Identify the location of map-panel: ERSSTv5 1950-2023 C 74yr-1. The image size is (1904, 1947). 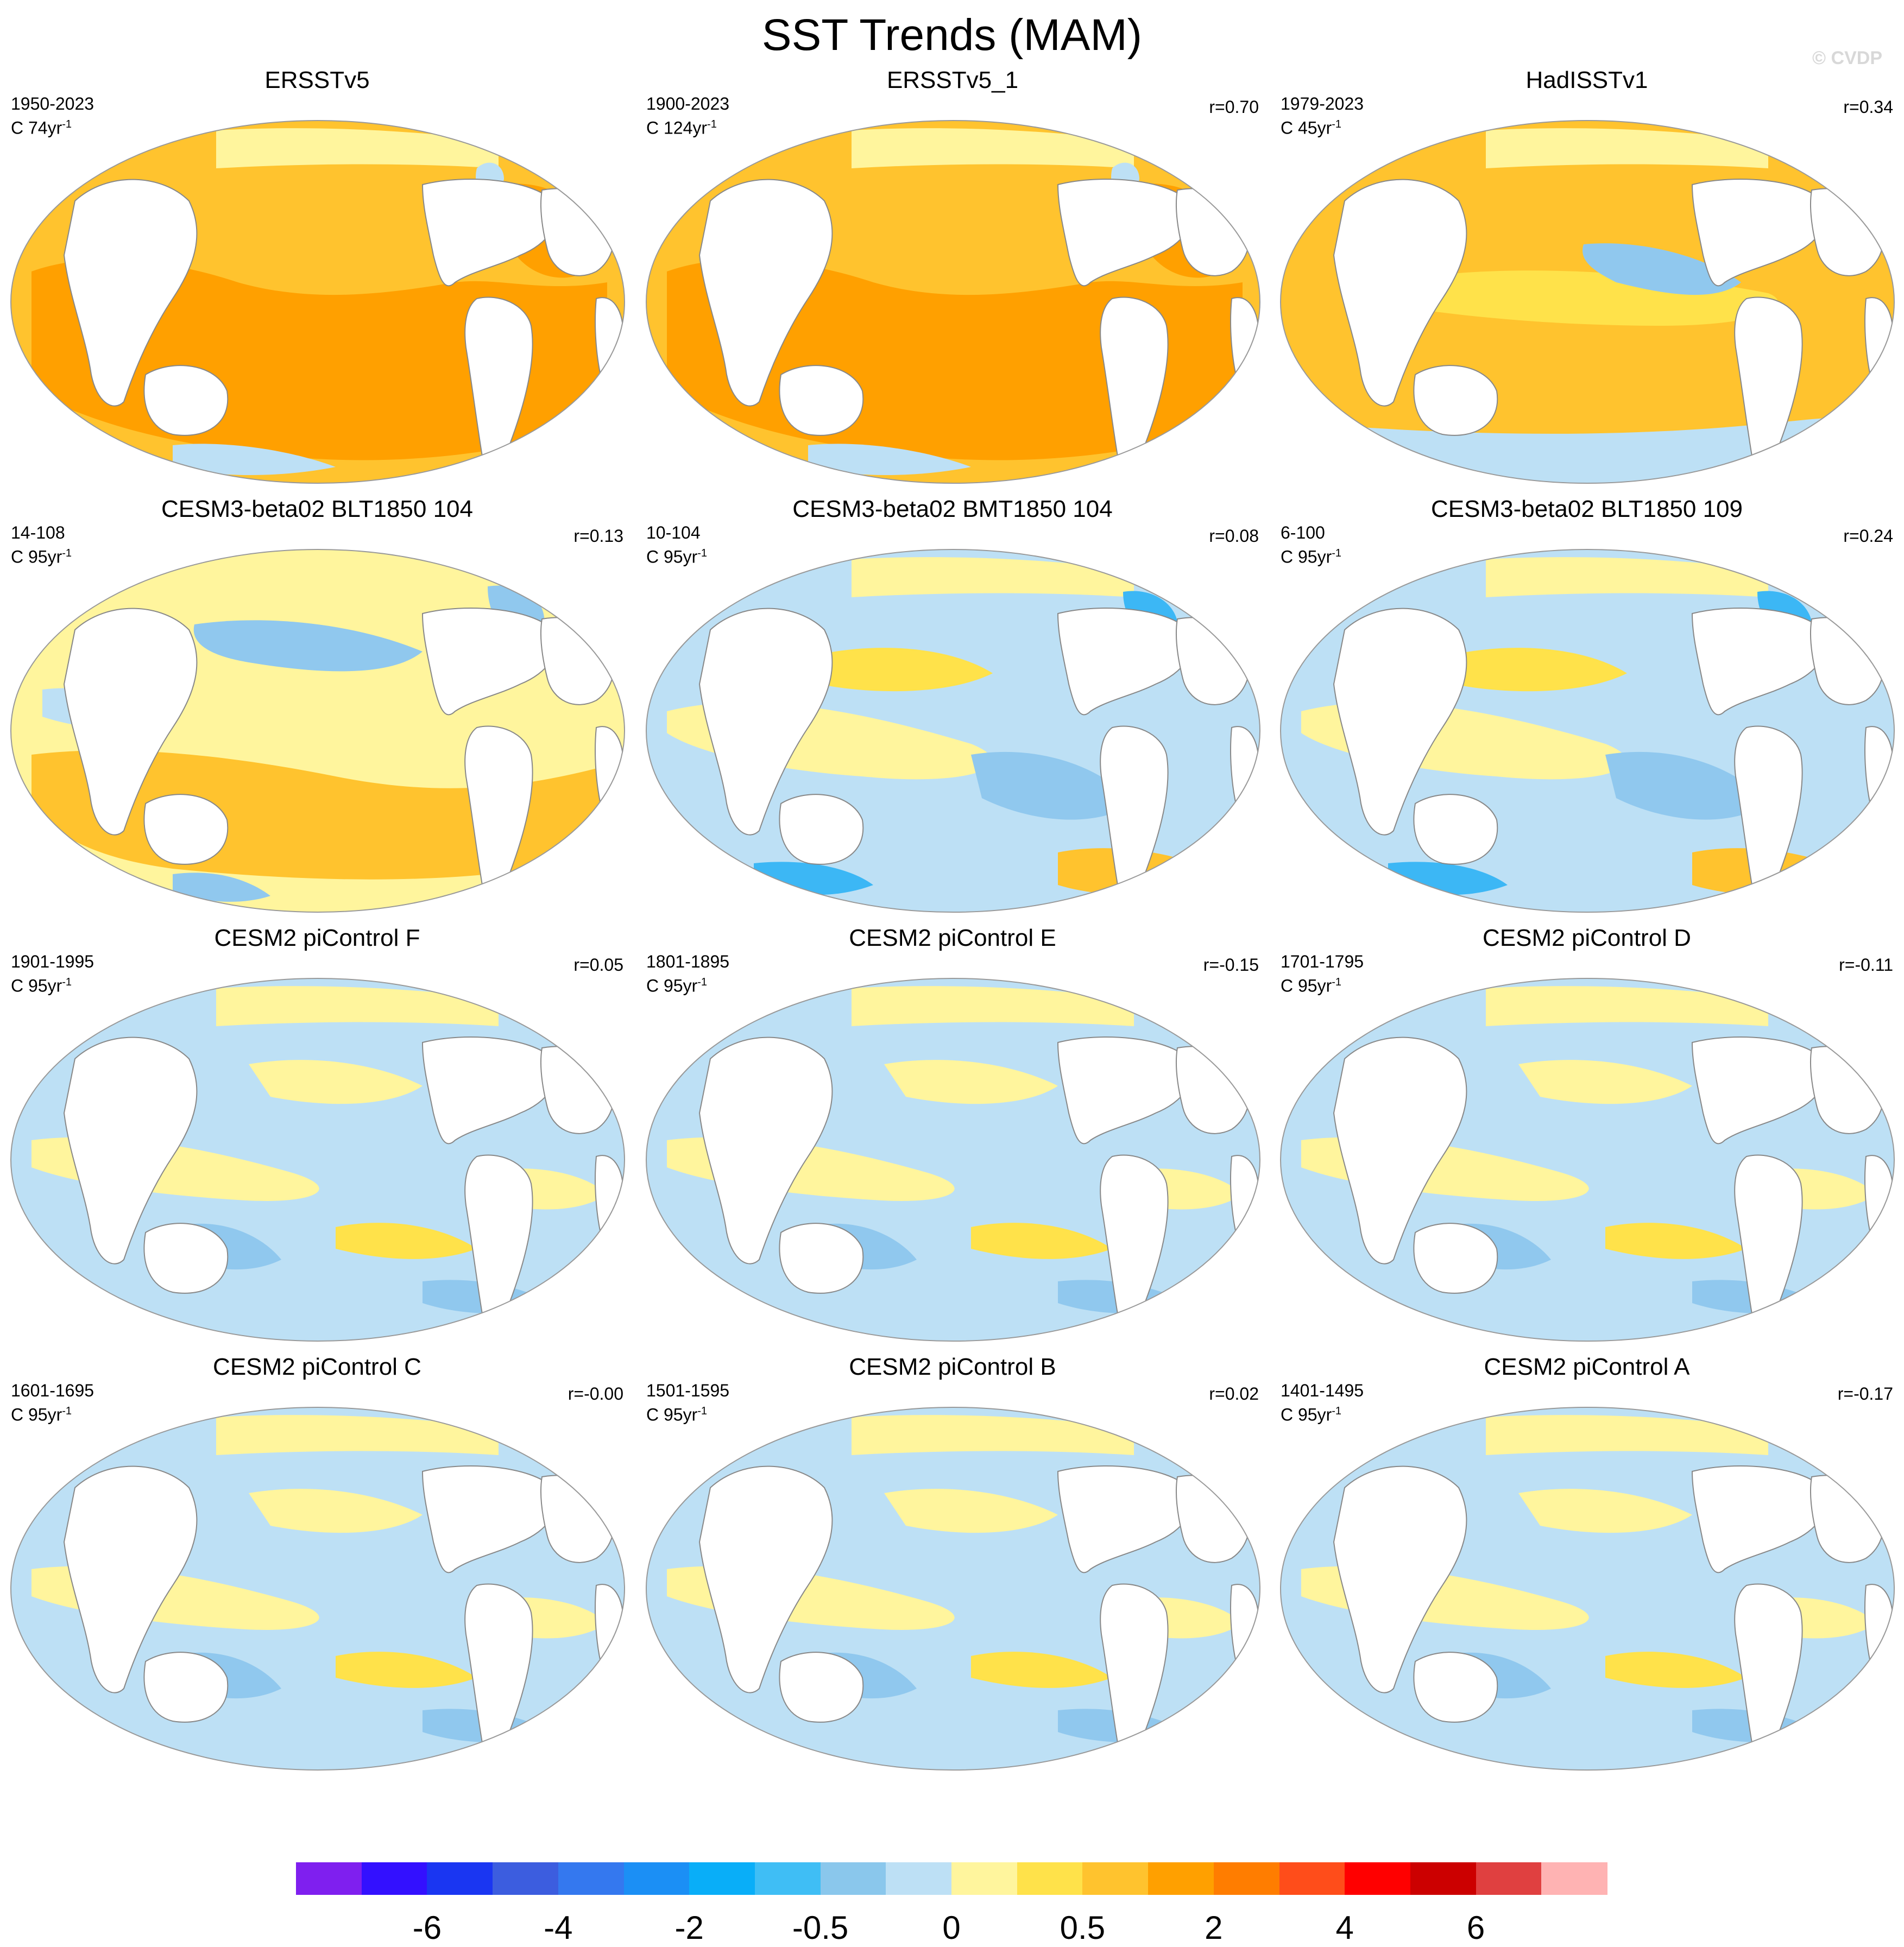
(317, 279).